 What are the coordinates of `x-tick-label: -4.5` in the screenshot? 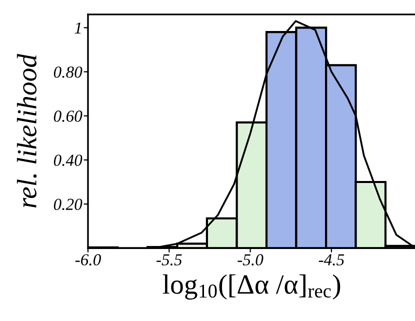 It's located at (331, 260).